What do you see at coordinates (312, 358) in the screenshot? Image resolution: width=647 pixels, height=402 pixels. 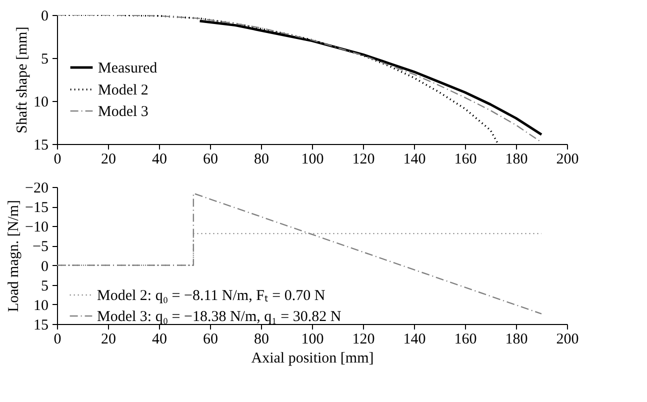 I see `x-axis-title: Axial position [mm]` at bounding box center [312, 358].